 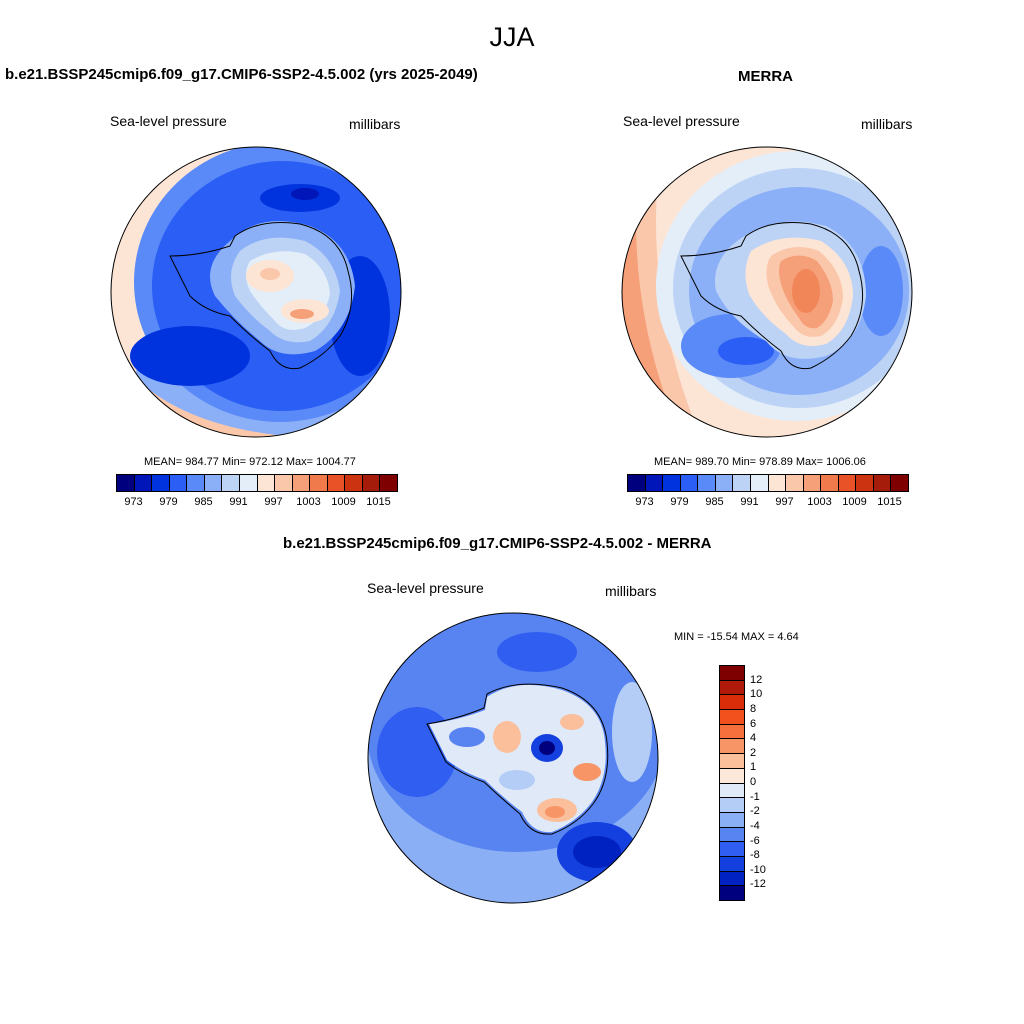 I want to click on model-colorbar-label: 985, so click(x=203, y=502).